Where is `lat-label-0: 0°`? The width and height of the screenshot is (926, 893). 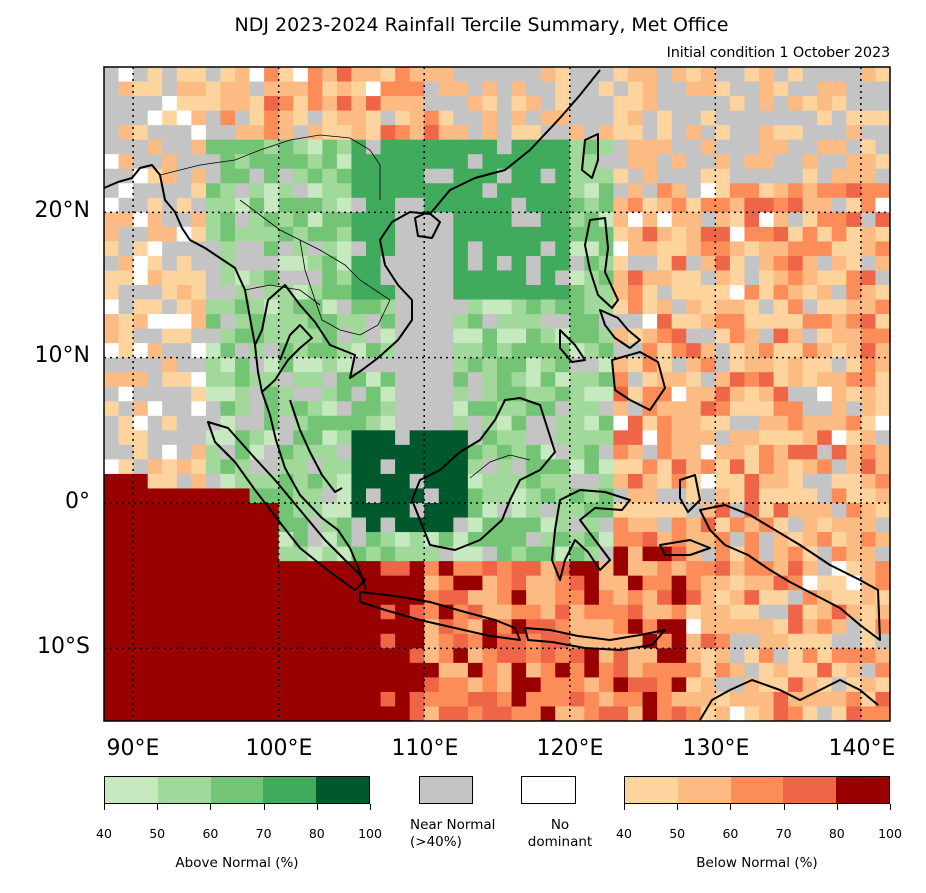 lat-label-0: 0° is located at coordinates (77, 501).